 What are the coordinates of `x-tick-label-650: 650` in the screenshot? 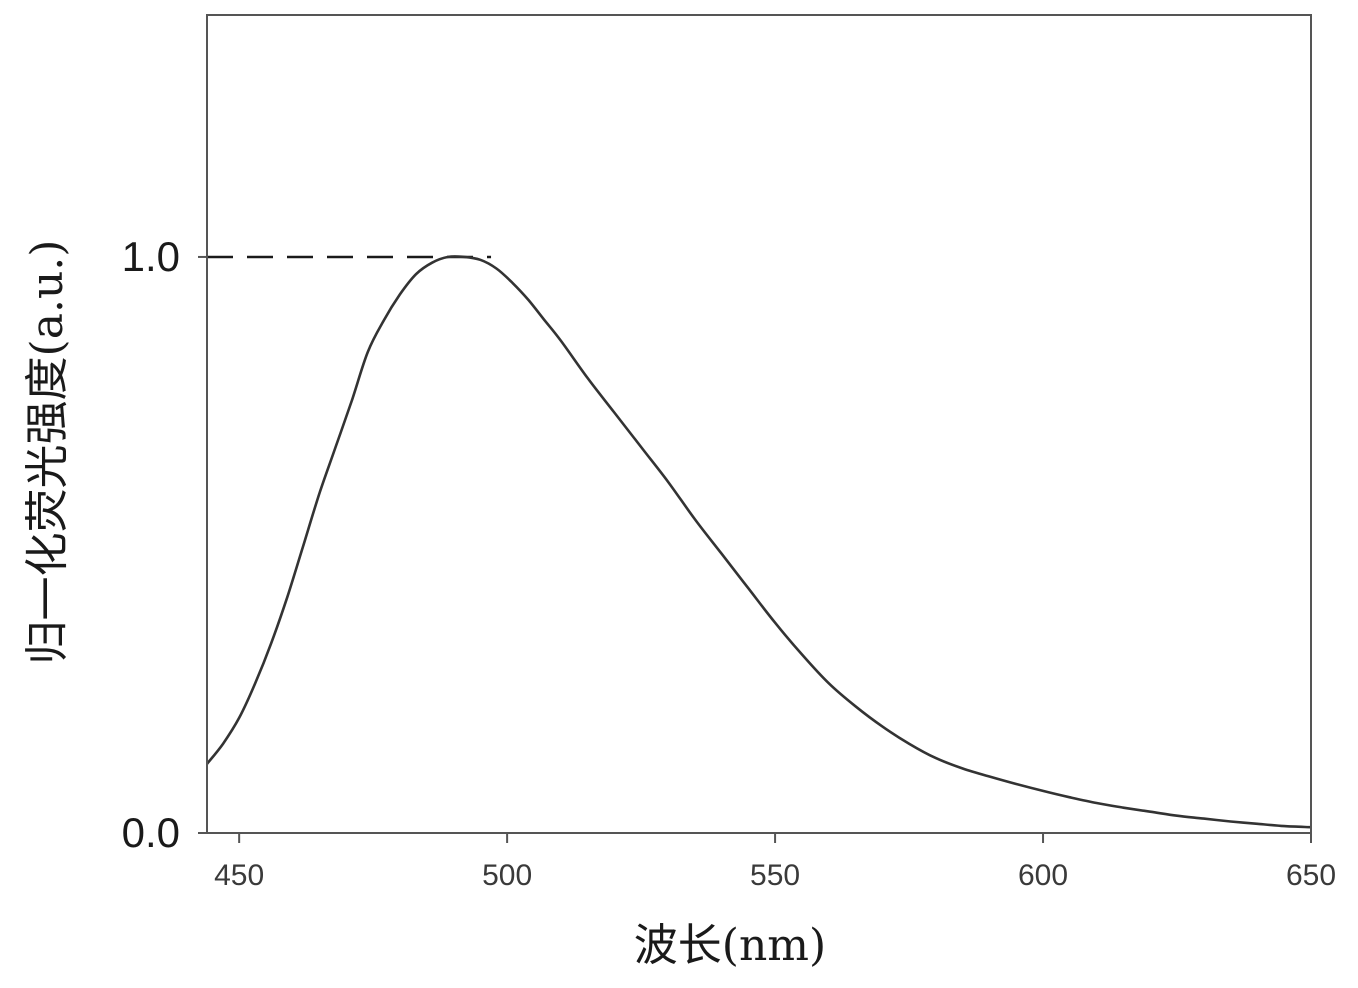 It's located at (1311, 875).